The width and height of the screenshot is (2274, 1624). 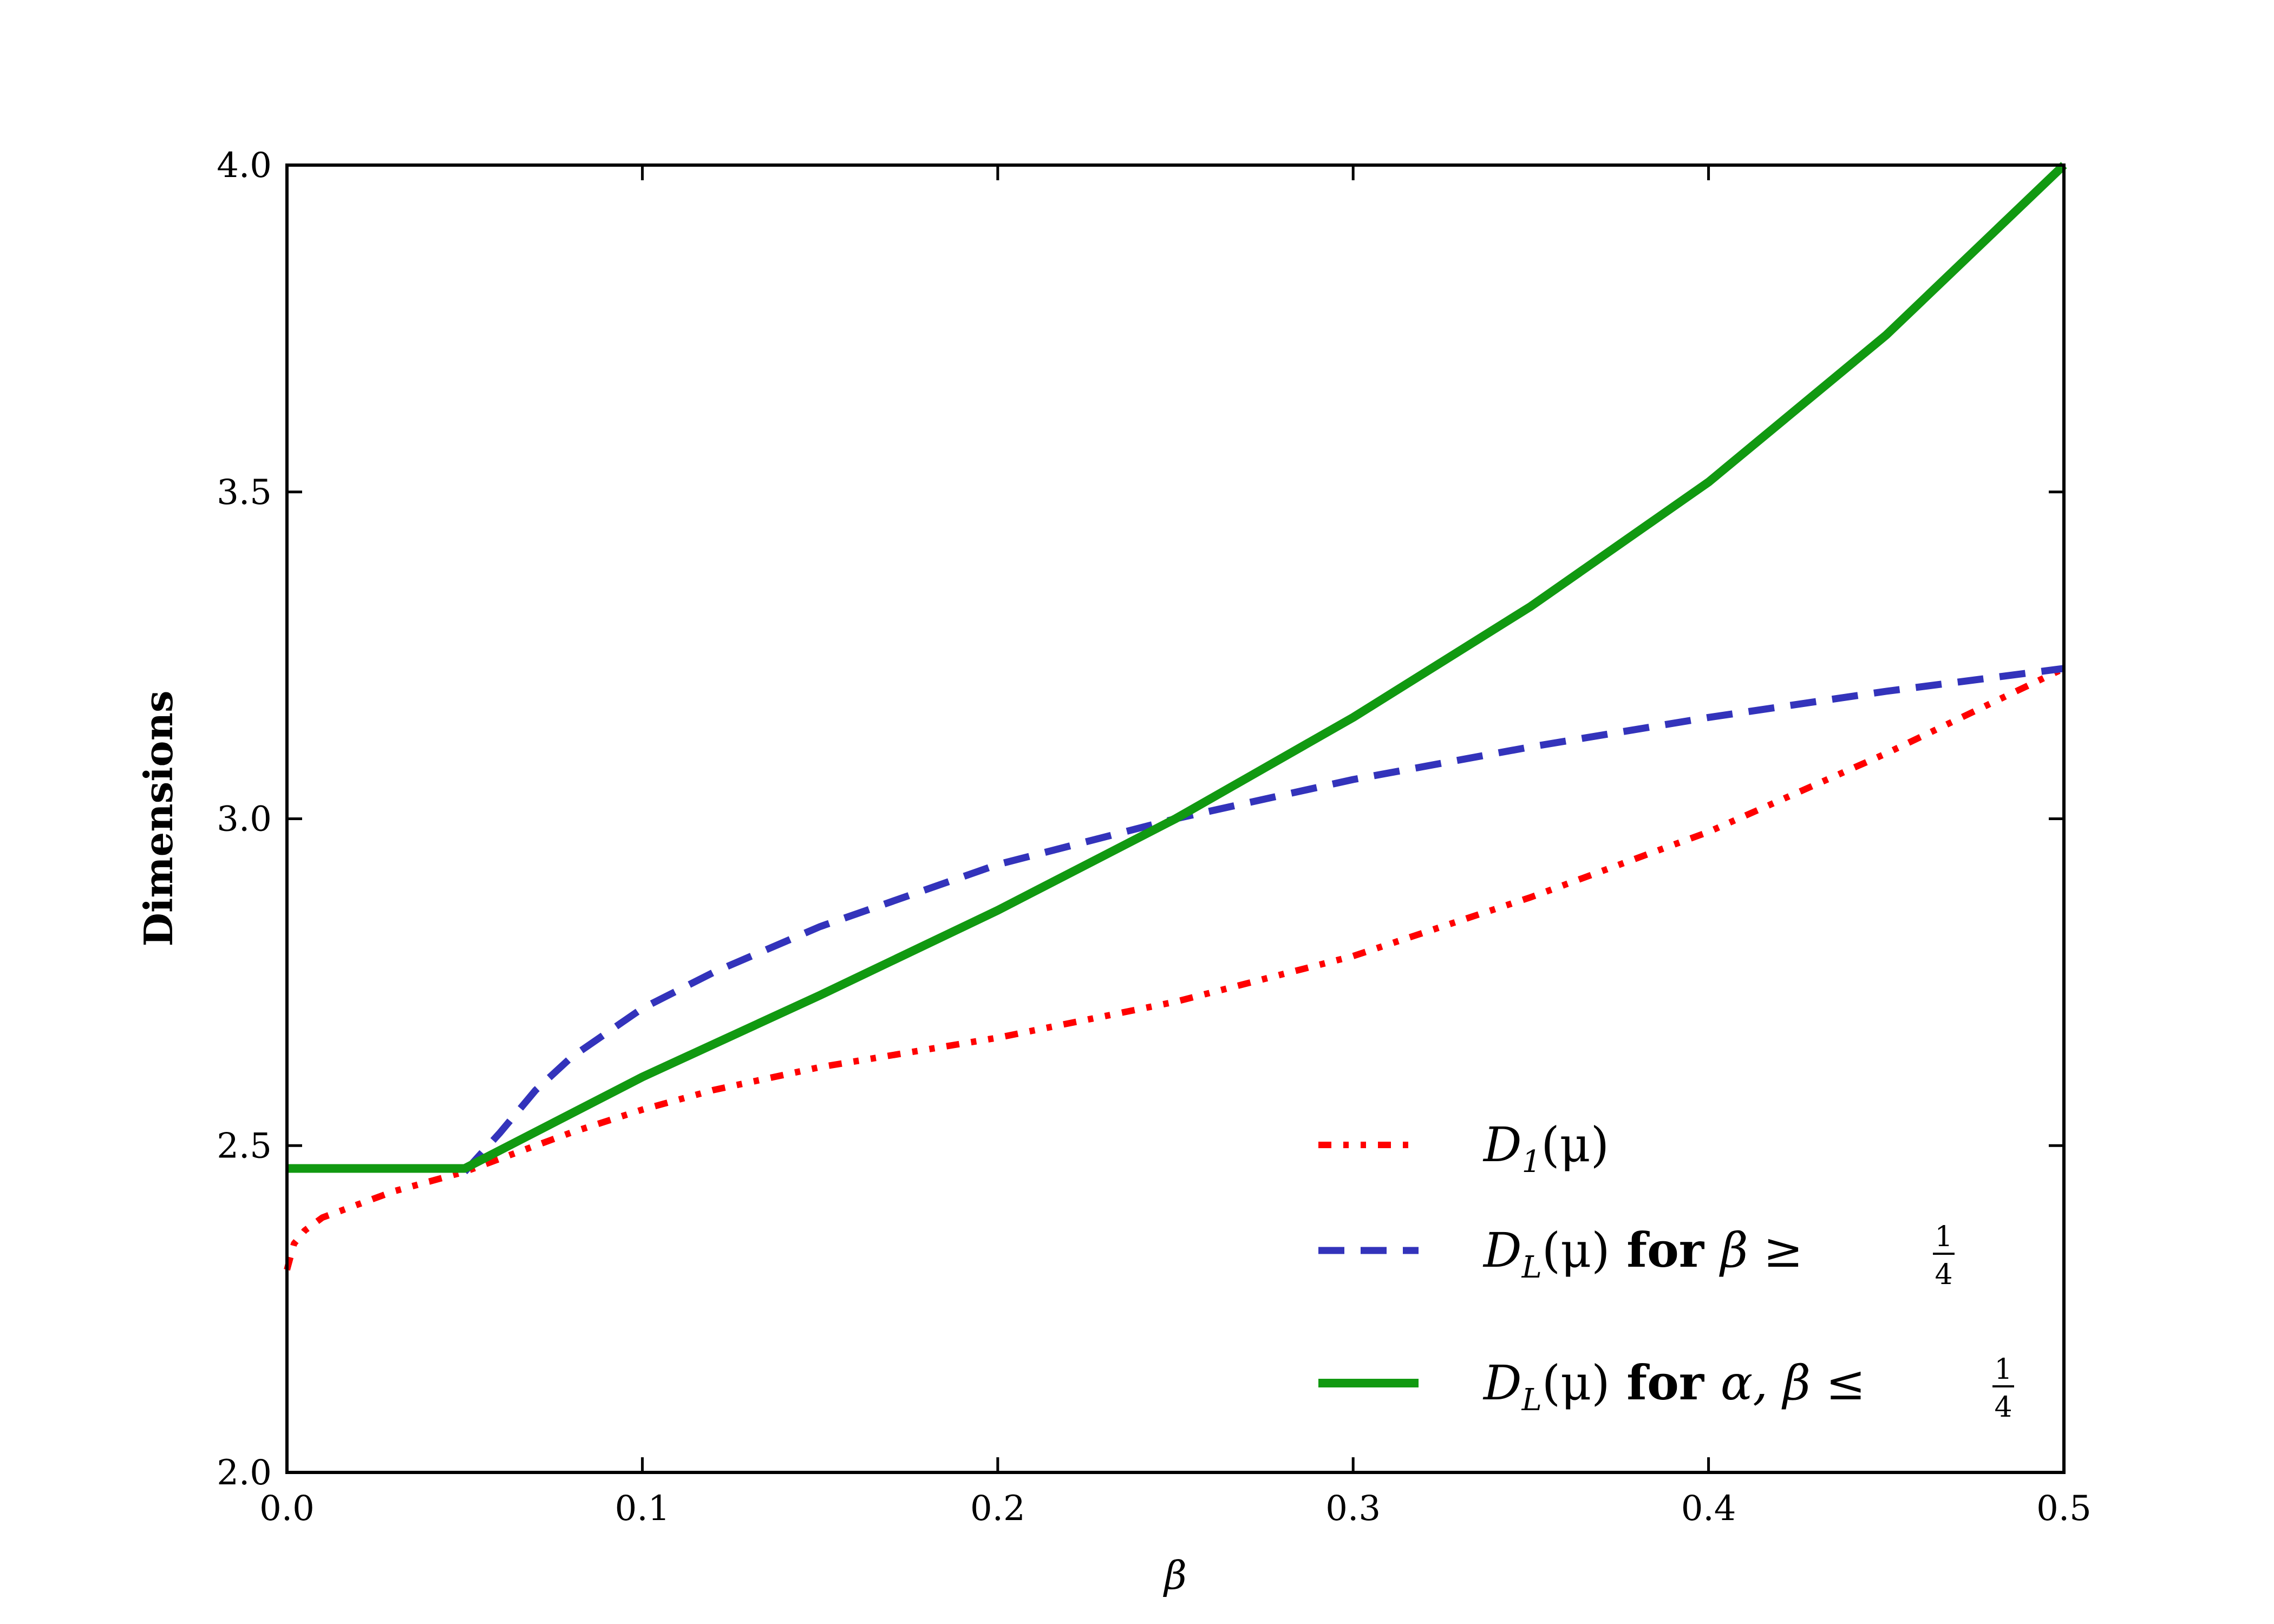 What do you see at coordinates (2064, 1509) in the screenshot?
I see `x-tick-label: 0.5` at bounding box center [2064, 1509].